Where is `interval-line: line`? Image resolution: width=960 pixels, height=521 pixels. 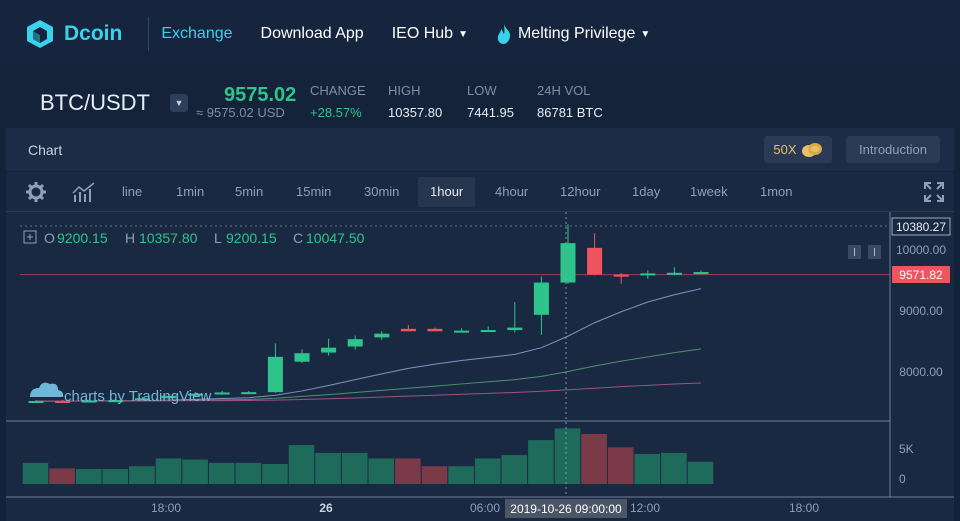 interval-line: line is located at coordinates (132, 191).